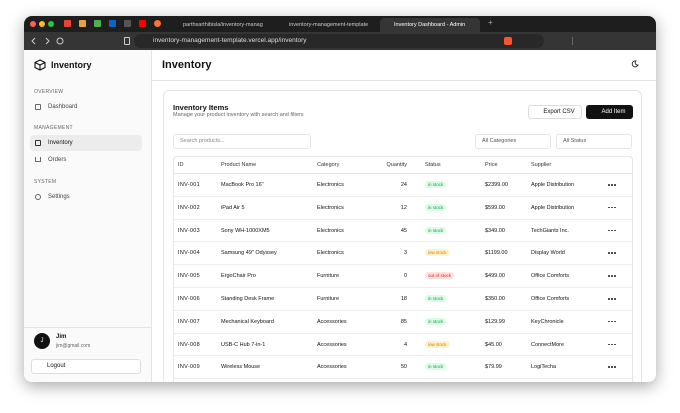 This screenshot has height=413, width=680. Describe the element at coordinates (189, 367) in the screenshot. I see `cell-id: INV-009` at that location.